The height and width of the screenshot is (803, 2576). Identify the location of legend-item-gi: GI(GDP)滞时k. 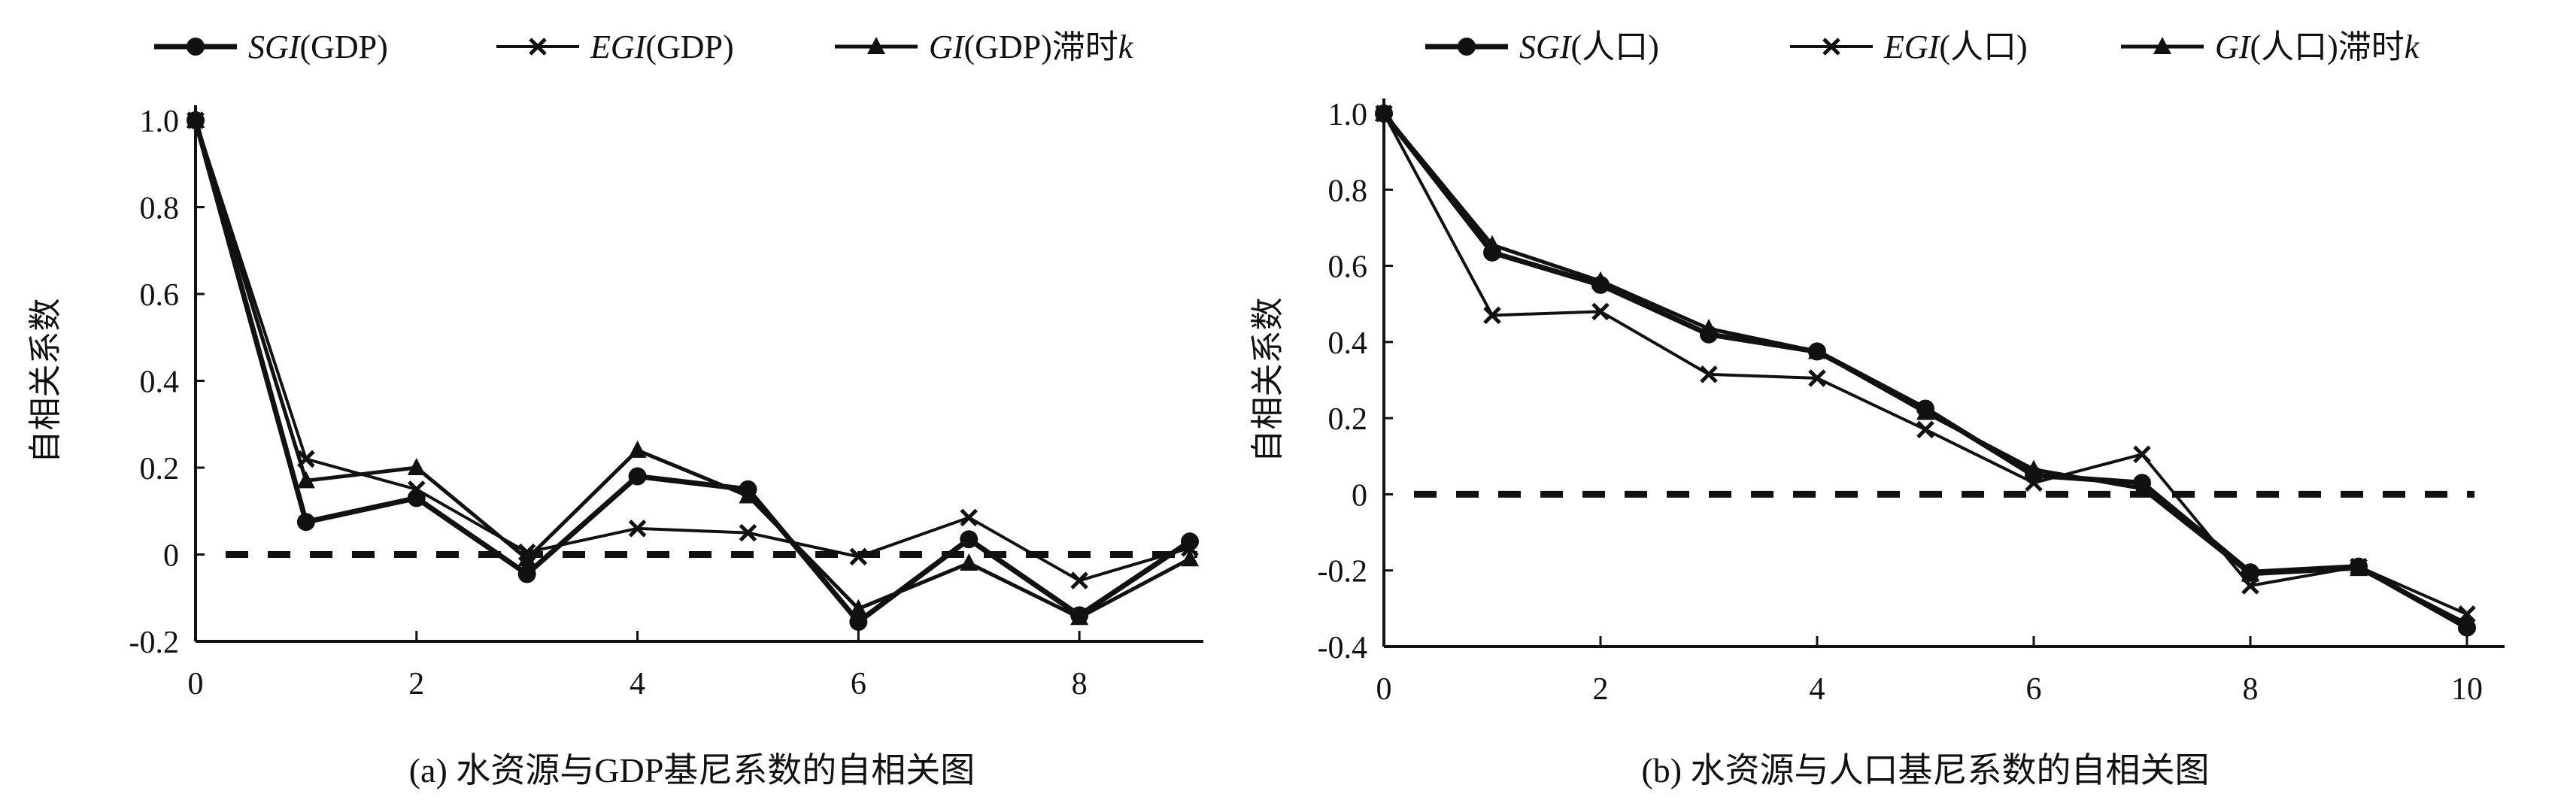
(985, 47).